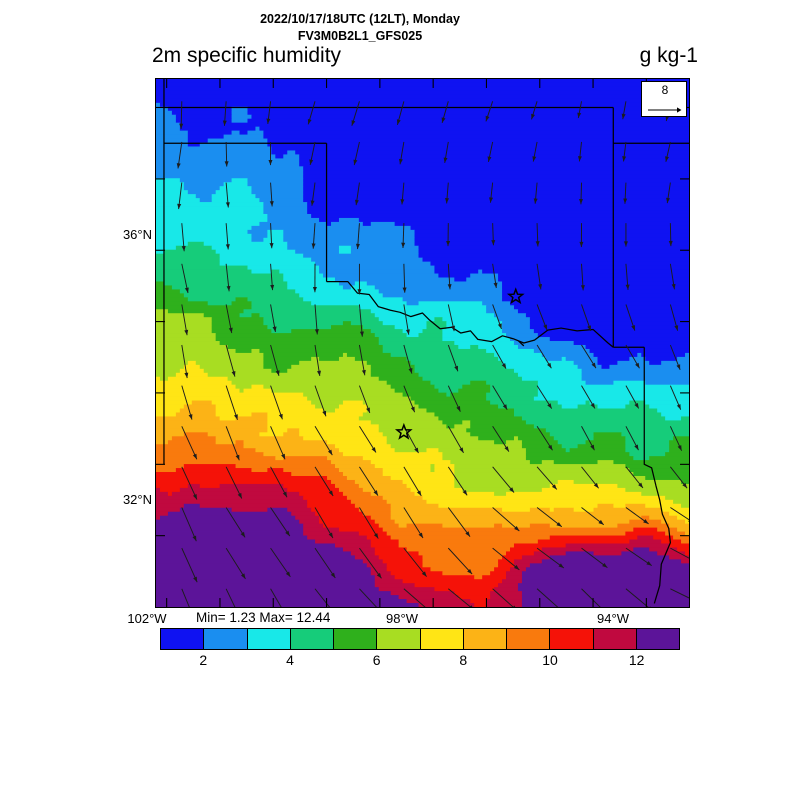 The image size is (800, 800). I want to click on colorbar-cell-amber, so click(485, 639).